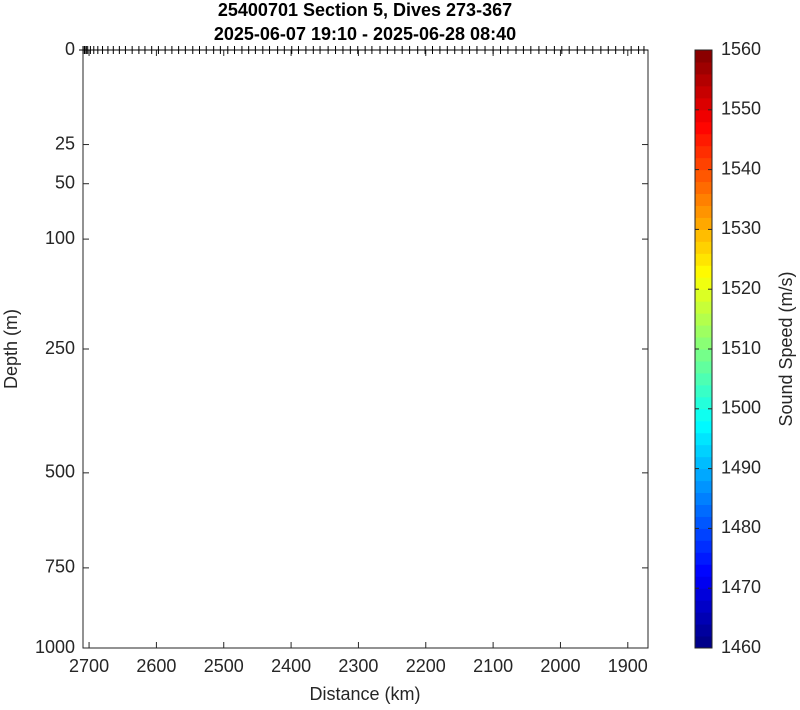  What do you see at coordinates (741, 109) in the screenshot?
I see `colorbar-tick-label: 1550` at bounding box center [741, 109].